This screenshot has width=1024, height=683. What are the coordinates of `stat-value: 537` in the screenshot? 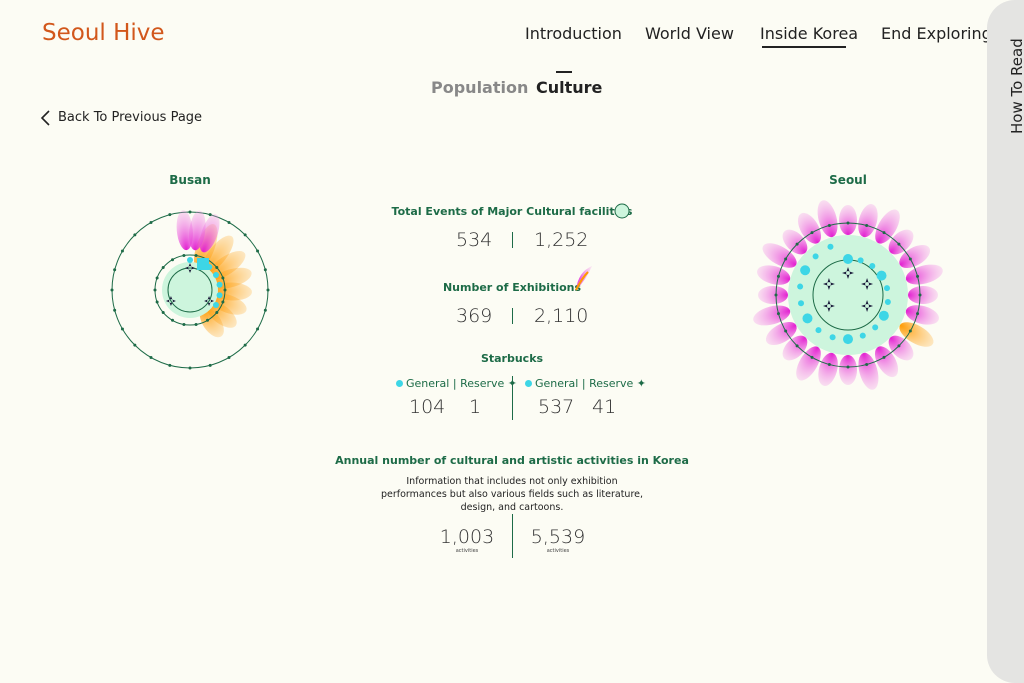 It's located at (556, 407).